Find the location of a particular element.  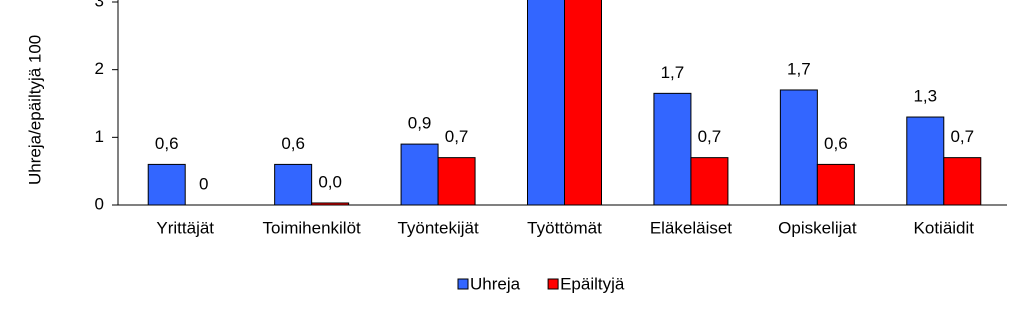

x-tick-label: Työntekijät is located at coordinates (438, 227).